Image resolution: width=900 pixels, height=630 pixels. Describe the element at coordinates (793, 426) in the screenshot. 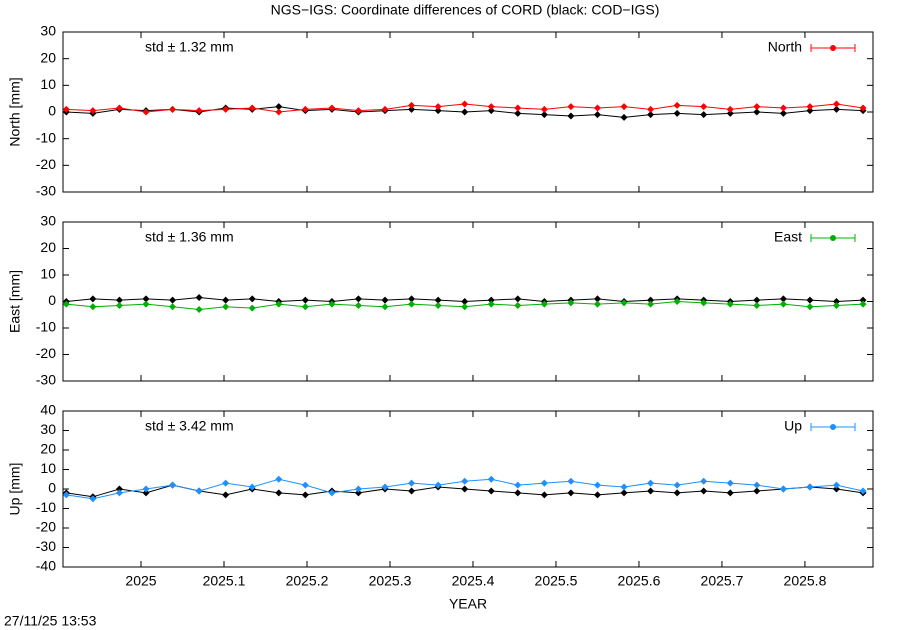

I see `legend-label: Up` at that location.